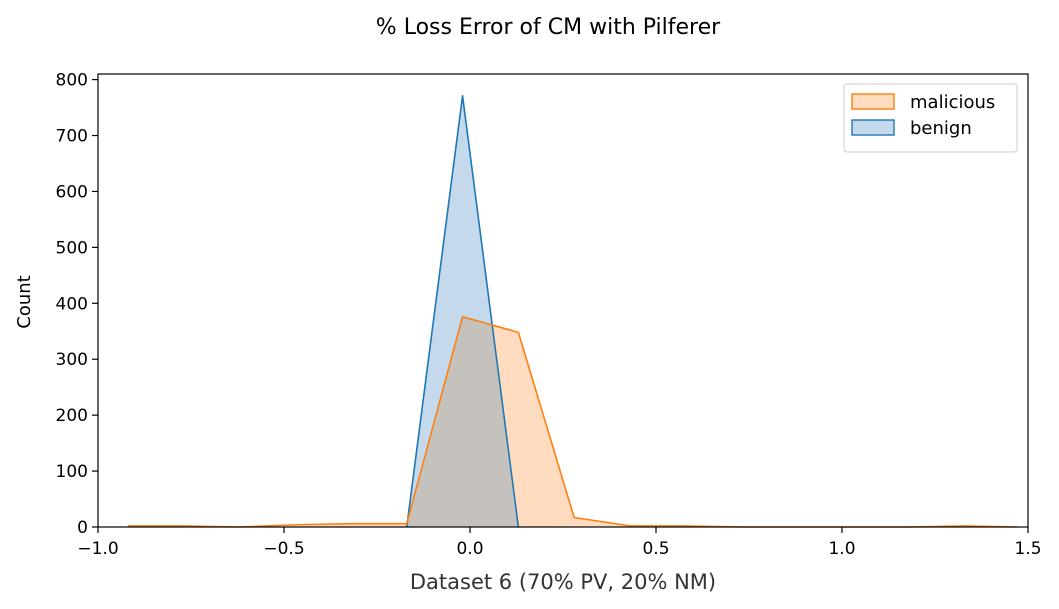 The width and height of the screenshot is (1059, 609). I want to click on legend-swatch-malicious, so click(873, 101).